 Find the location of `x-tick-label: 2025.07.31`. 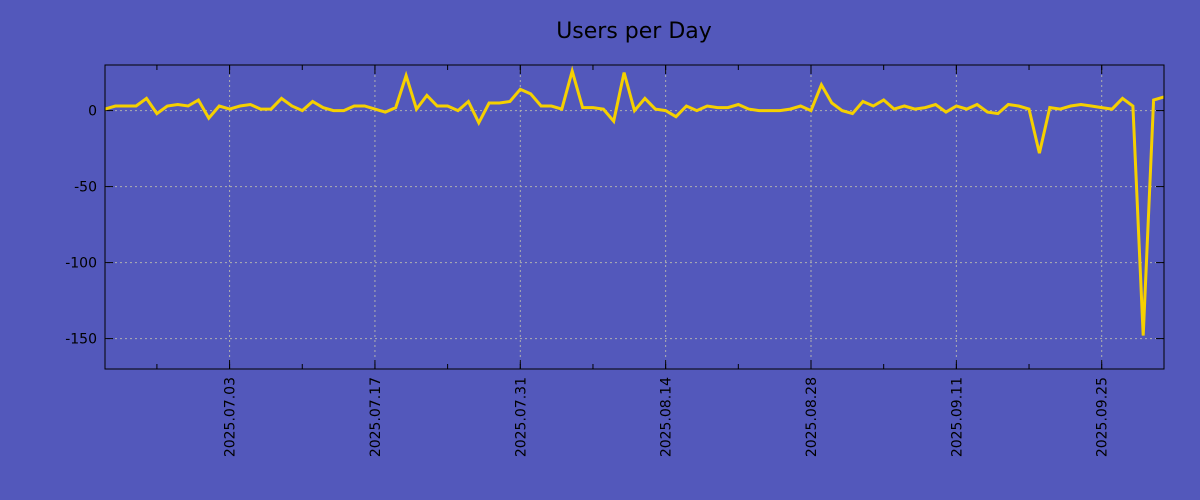

x-tick-label: 2025.07.31 is located at coordinates (521, 417).